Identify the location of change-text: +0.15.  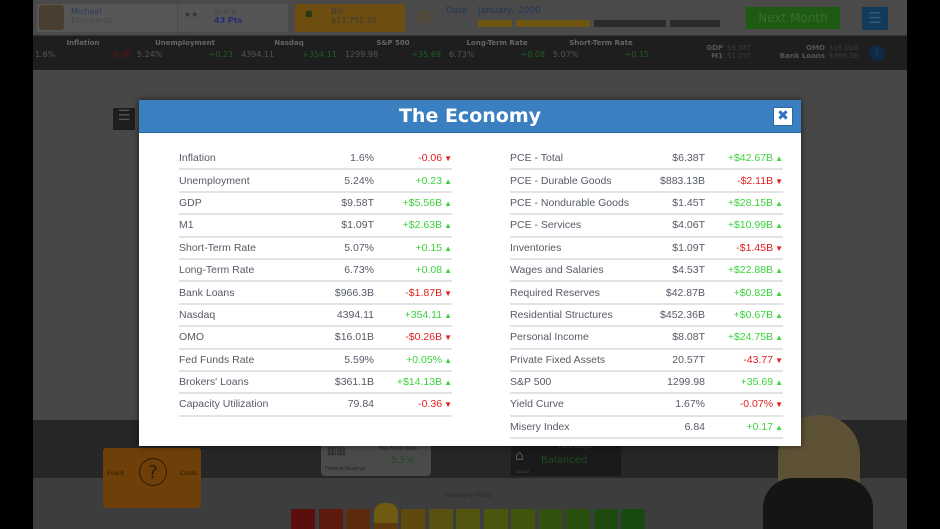
(429, 247).